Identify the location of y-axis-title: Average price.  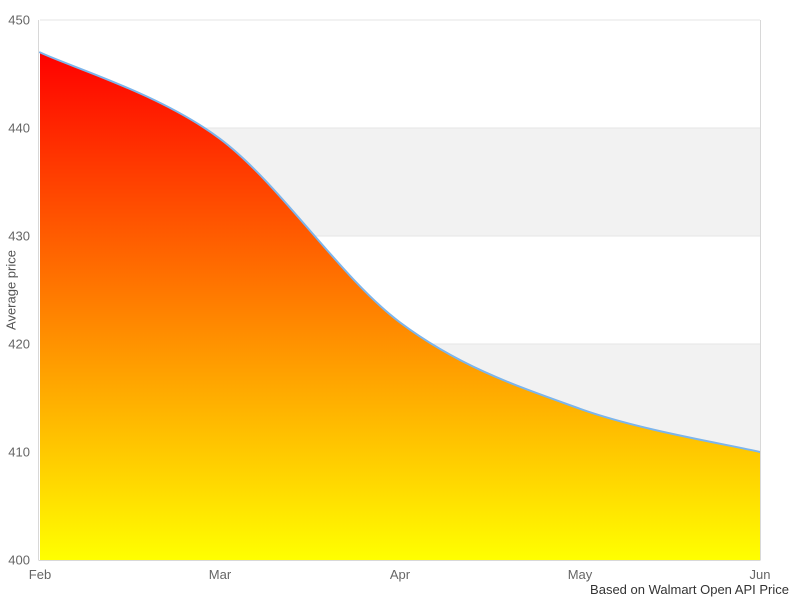
(11, 290).